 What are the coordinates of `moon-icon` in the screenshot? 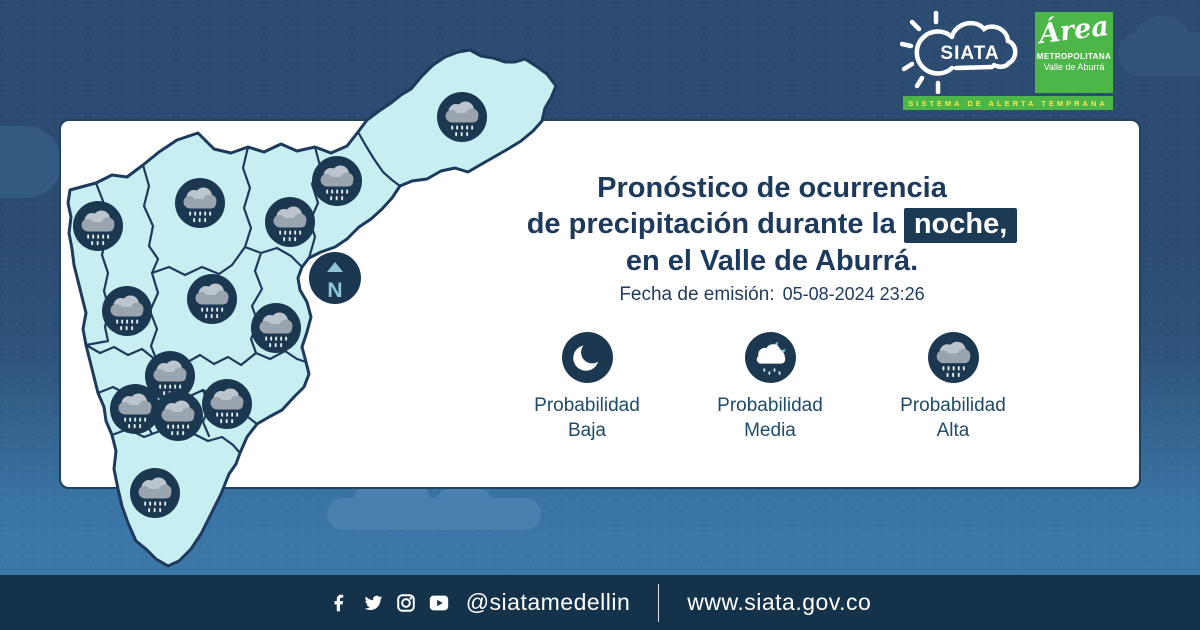 It's located at (587, 357).